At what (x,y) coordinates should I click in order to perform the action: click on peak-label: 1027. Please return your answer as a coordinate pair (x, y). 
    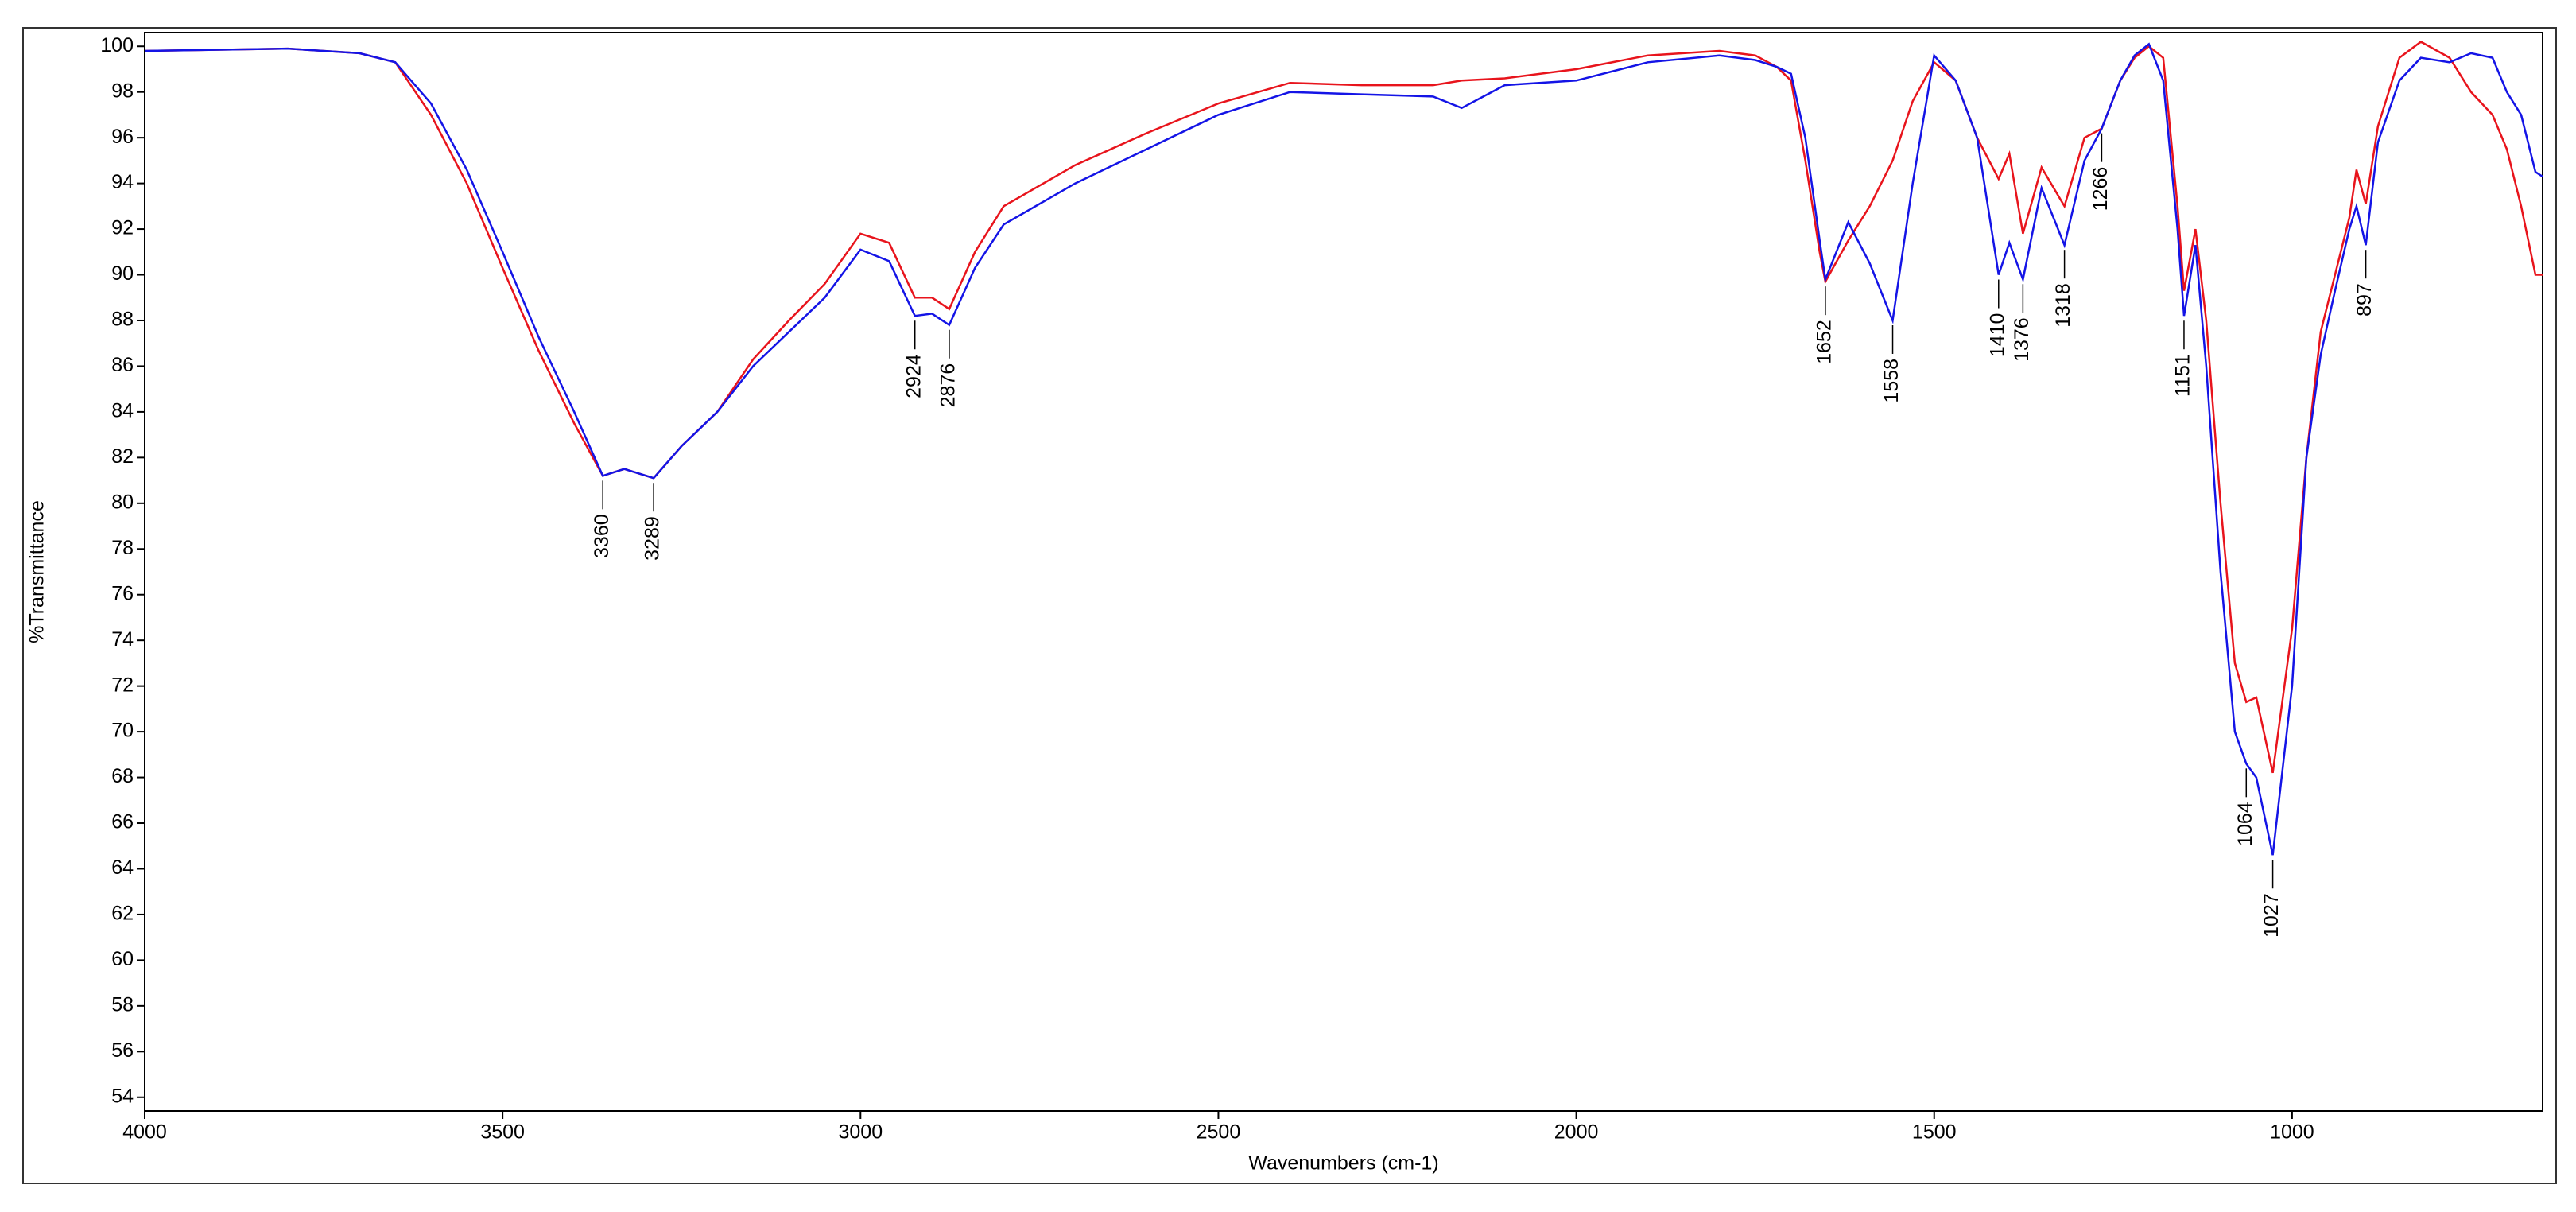
    Looking at the image, I should click on (2271, 915).